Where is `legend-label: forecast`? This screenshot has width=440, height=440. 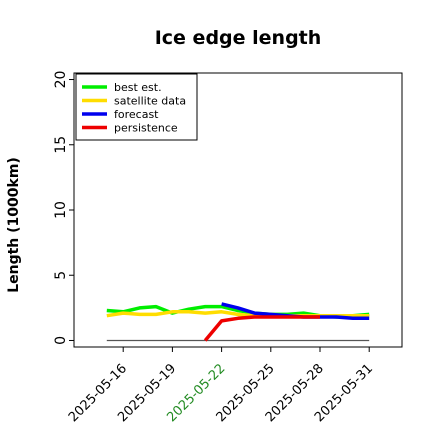
legend-label: forecast is located at coordinates (136, 114).